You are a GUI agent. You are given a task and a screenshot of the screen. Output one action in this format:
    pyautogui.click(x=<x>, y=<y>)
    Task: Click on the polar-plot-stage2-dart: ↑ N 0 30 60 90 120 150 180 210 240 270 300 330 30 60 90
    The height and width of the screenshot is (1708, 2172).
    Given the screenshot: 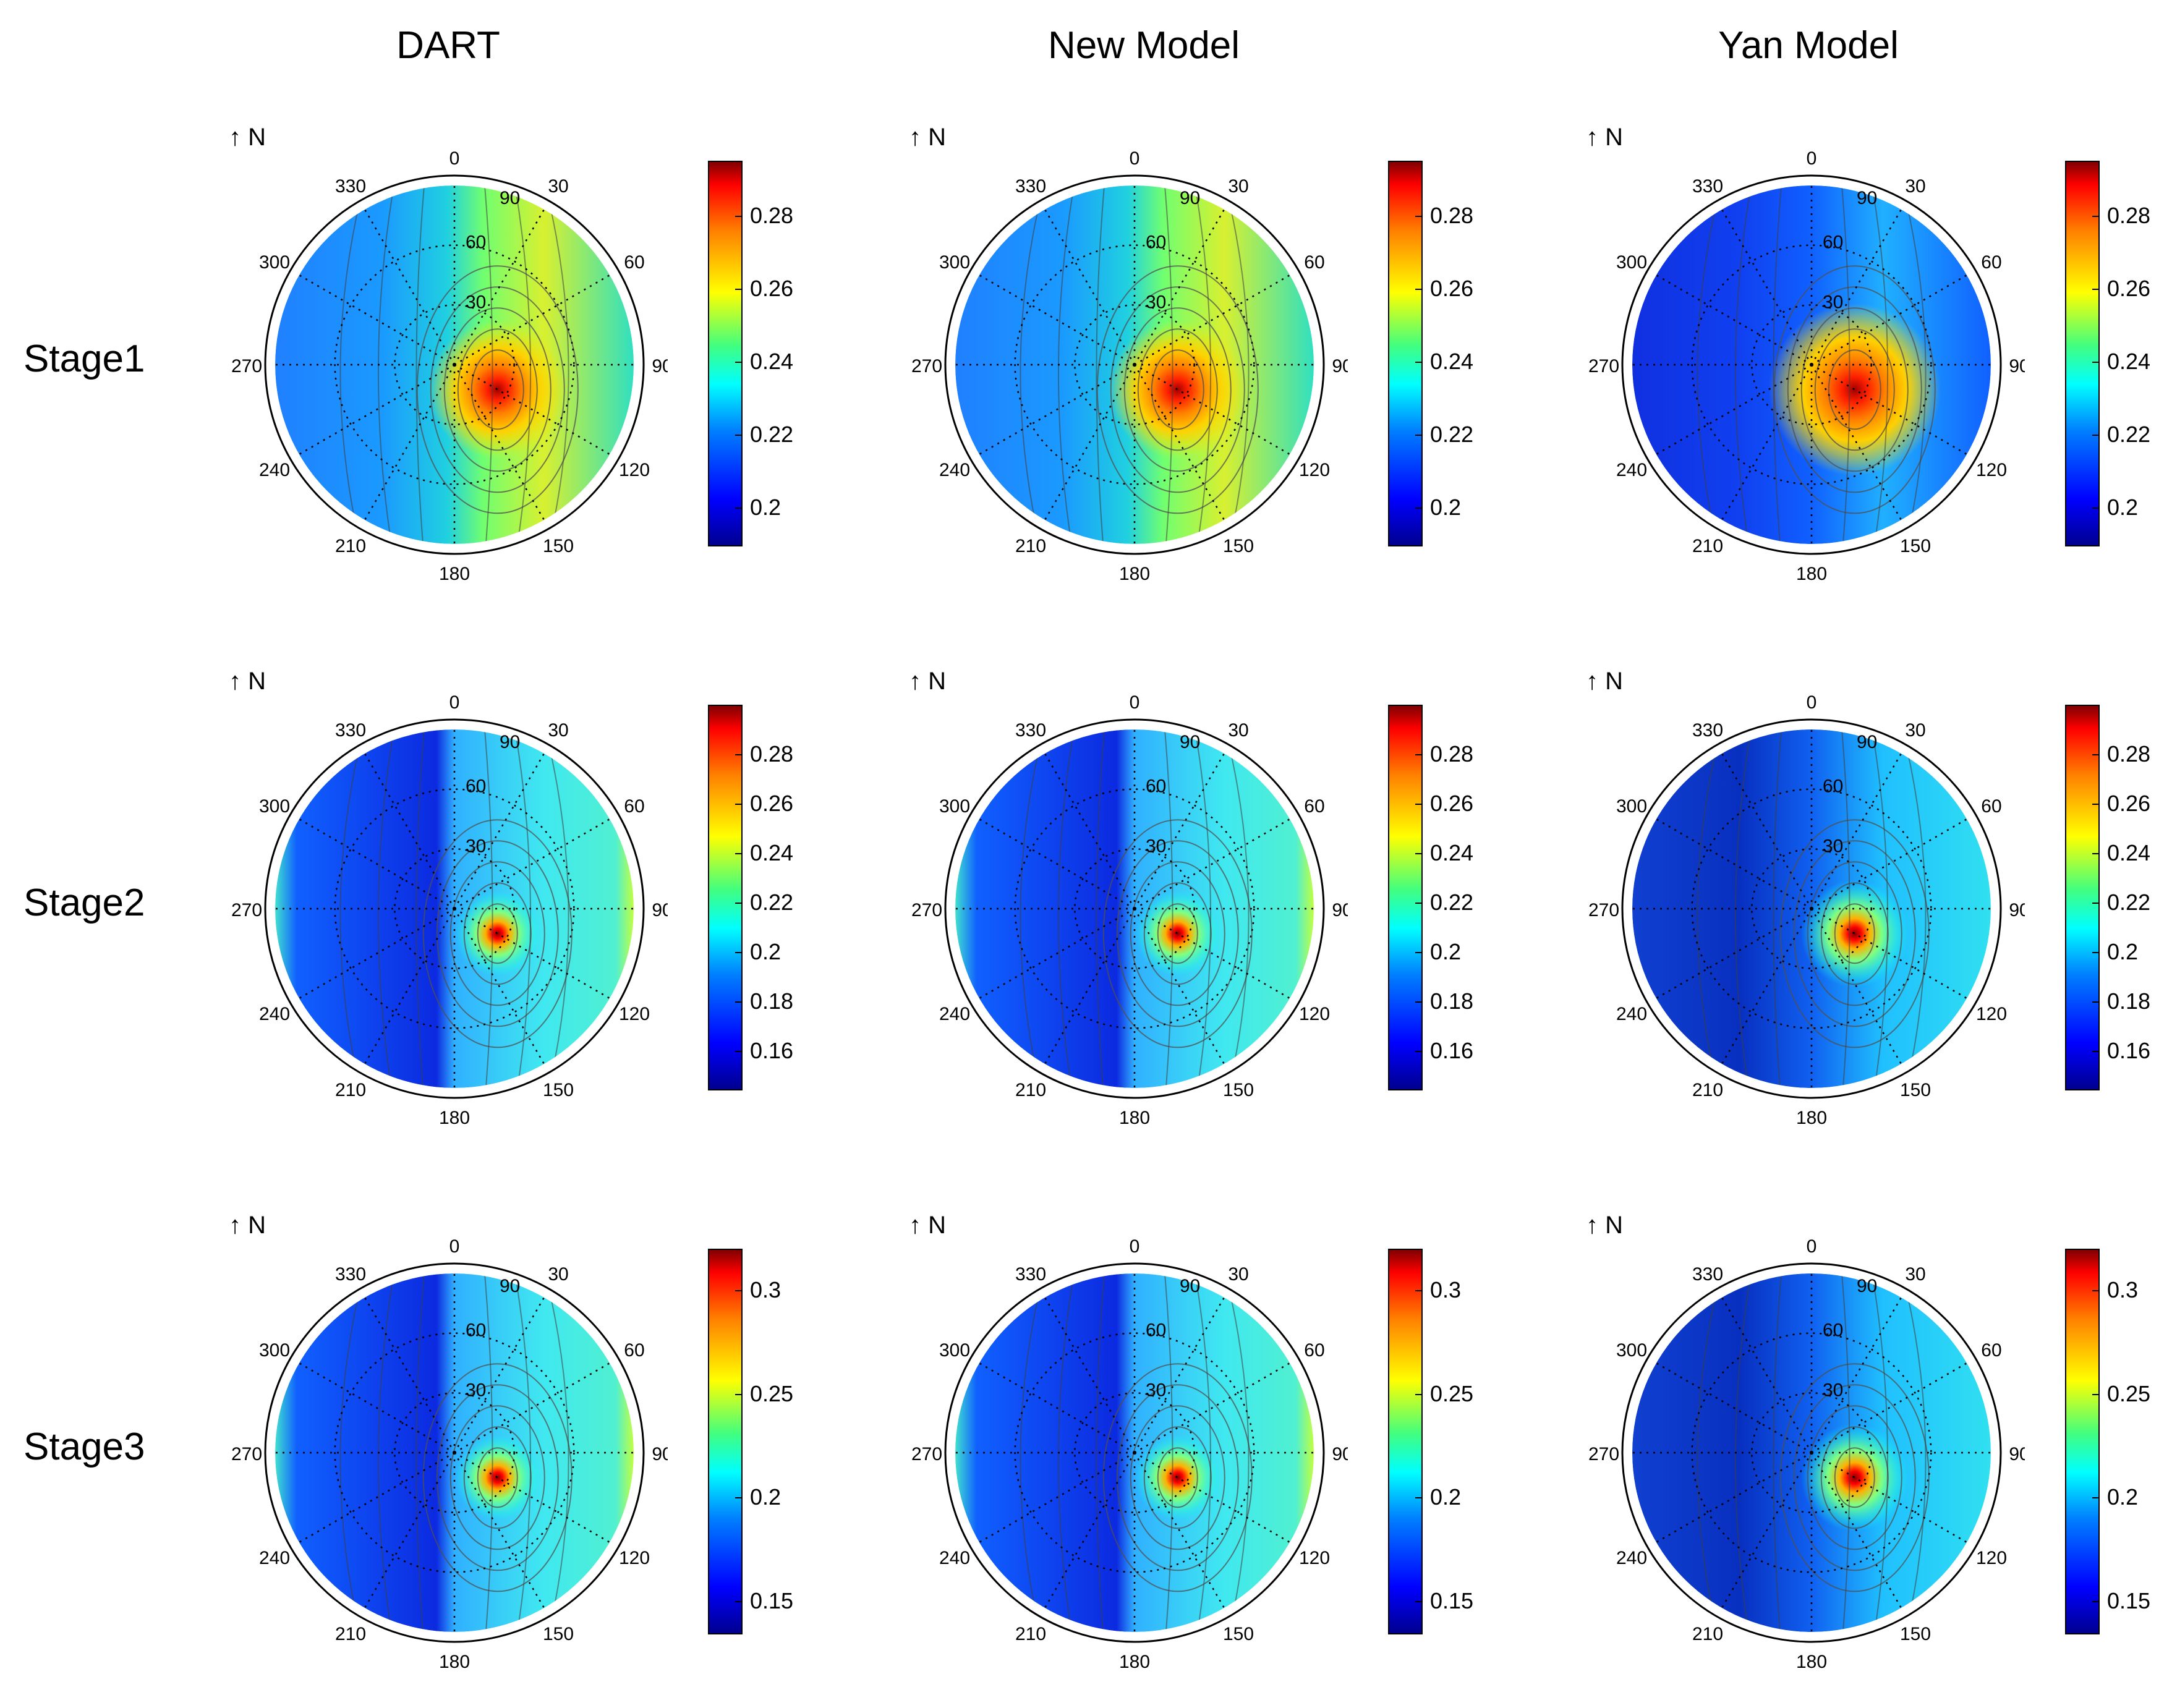 What is the action you would take?
    pyautogui.click(x=442, y=909)
    